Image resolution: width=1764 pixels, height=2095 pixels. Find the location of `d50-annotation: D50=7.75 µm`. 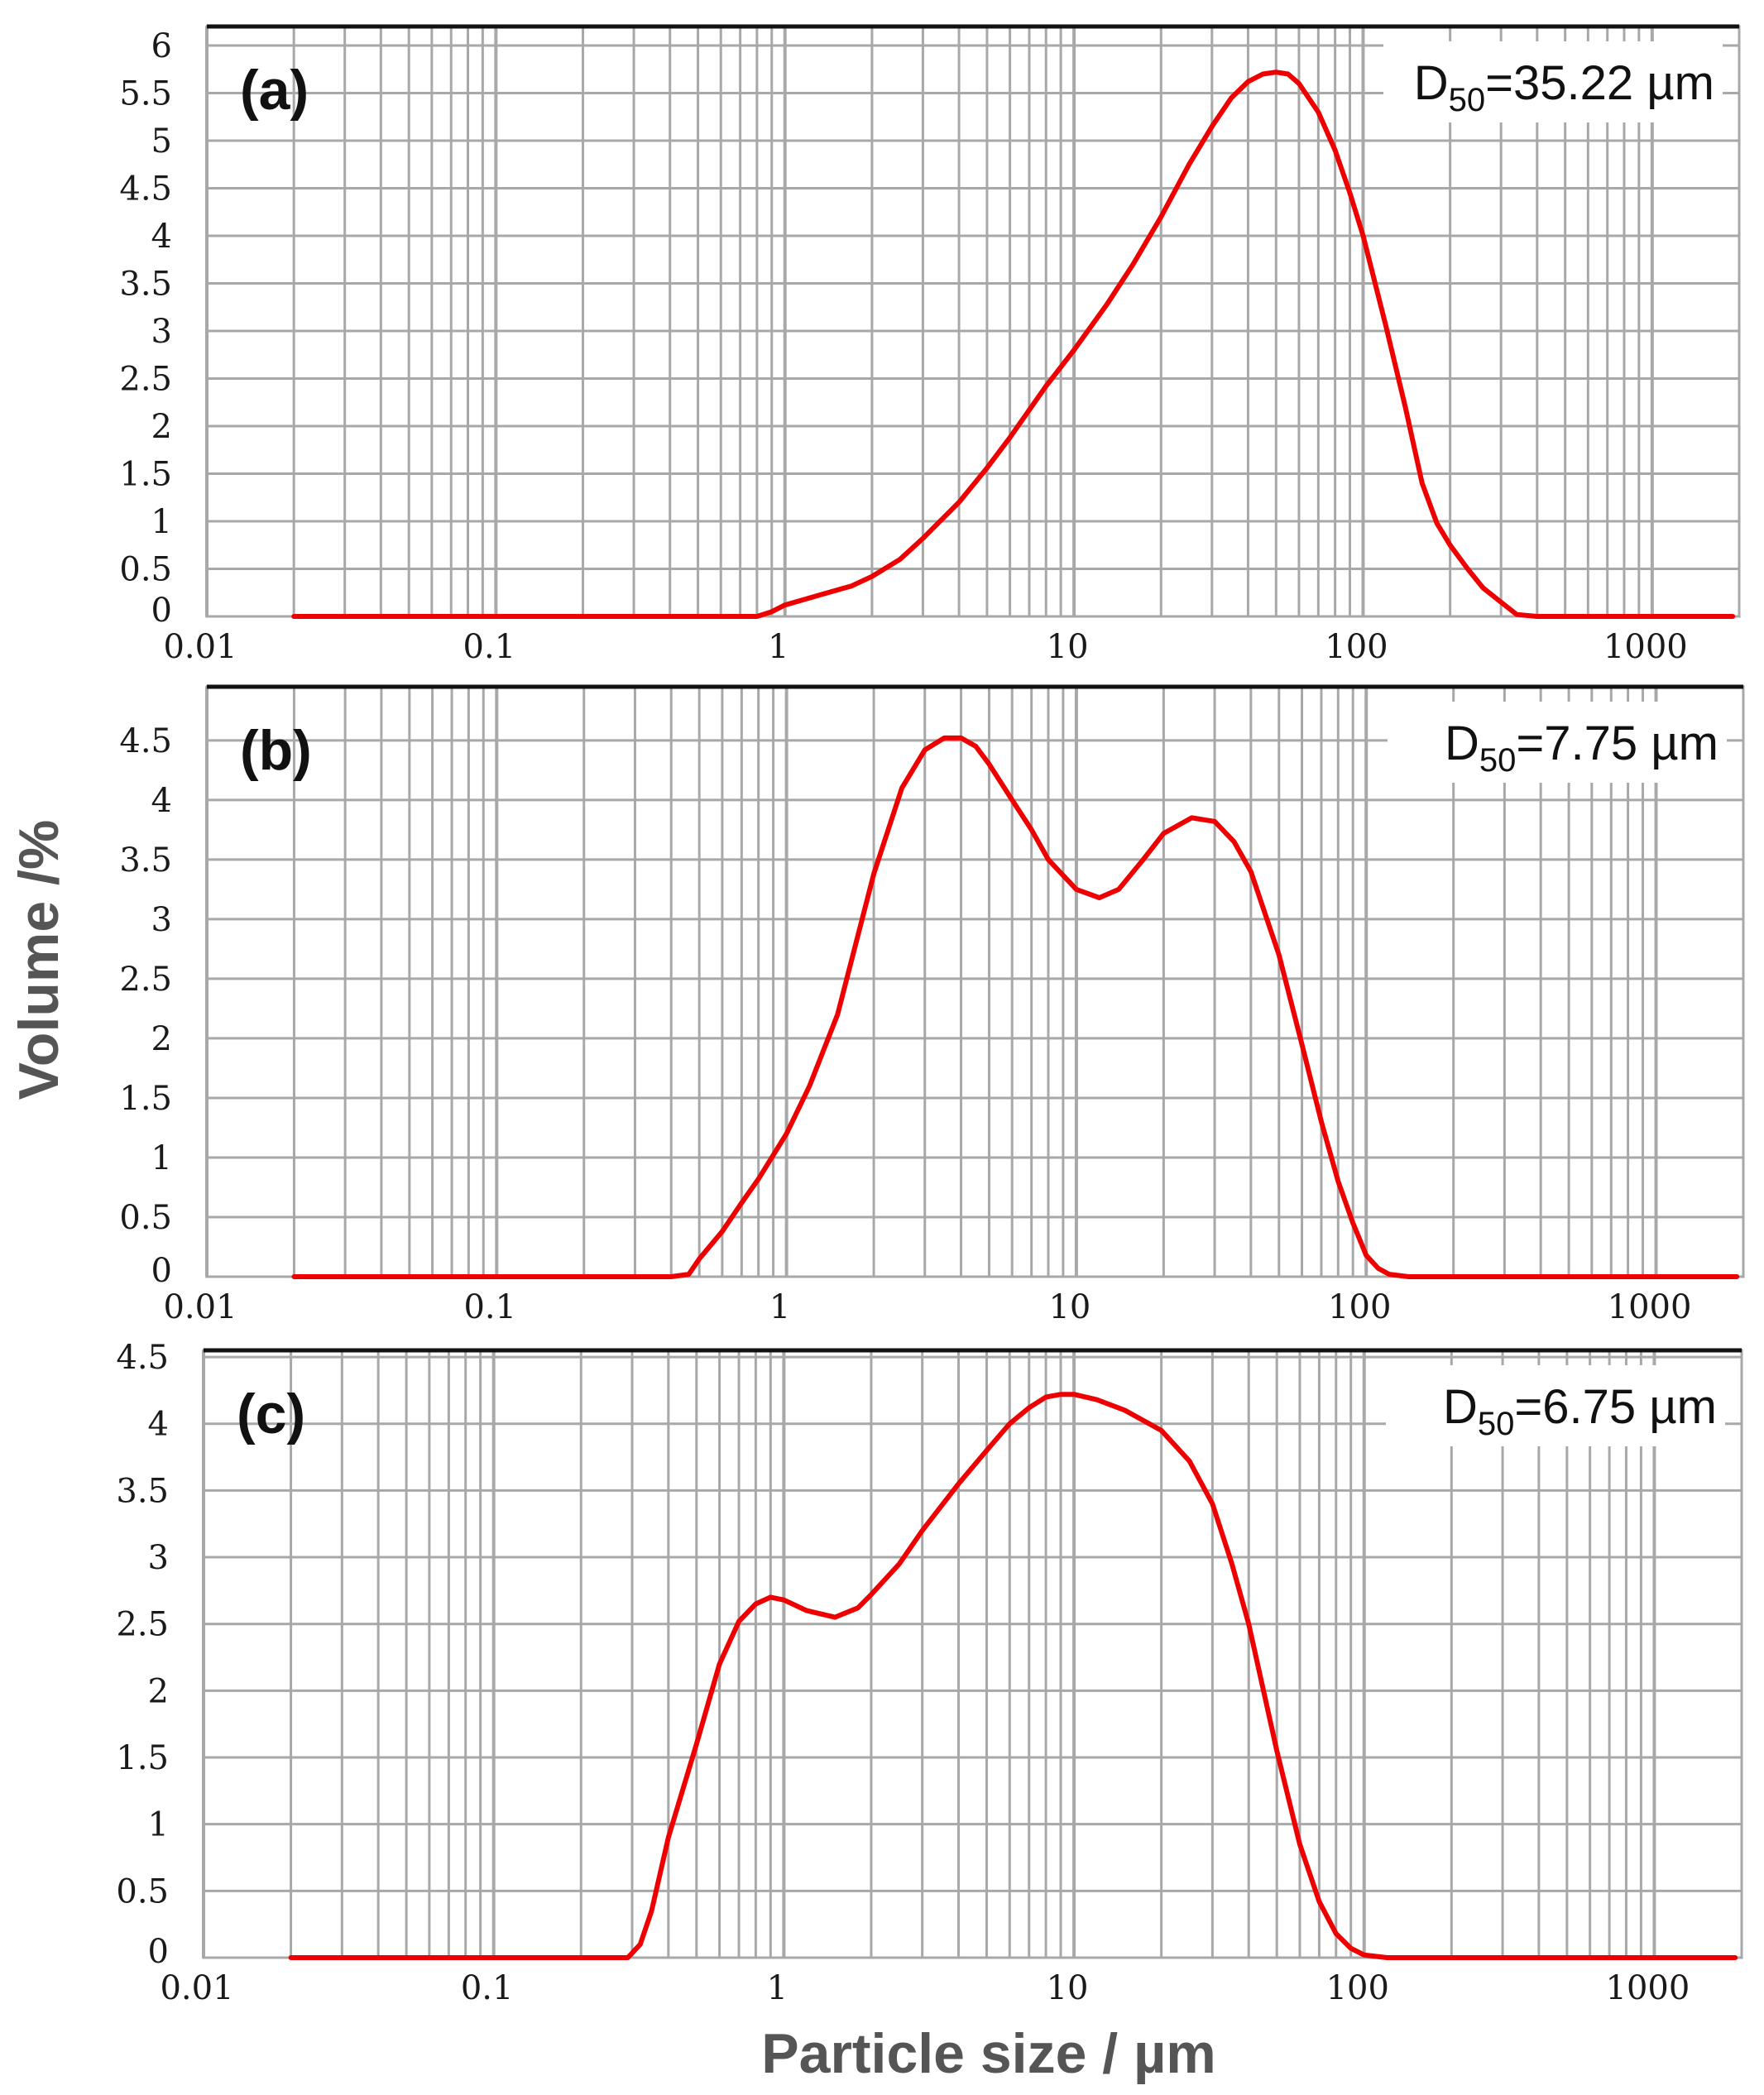

d50-annotation: D50=7.75 µm is located at coordinates (1582, 748).